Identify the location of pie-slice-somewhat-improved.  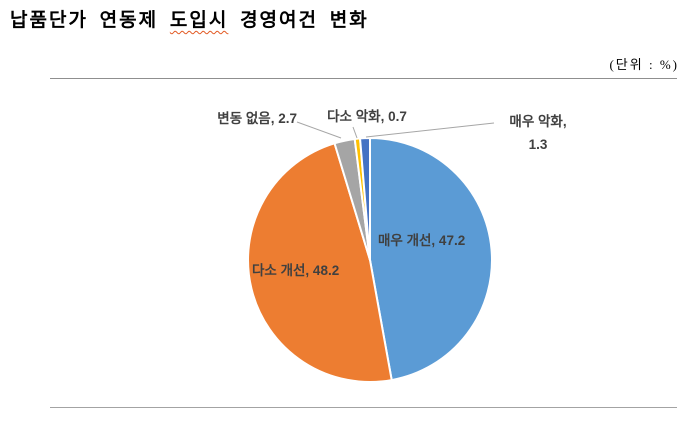
(320, 262).